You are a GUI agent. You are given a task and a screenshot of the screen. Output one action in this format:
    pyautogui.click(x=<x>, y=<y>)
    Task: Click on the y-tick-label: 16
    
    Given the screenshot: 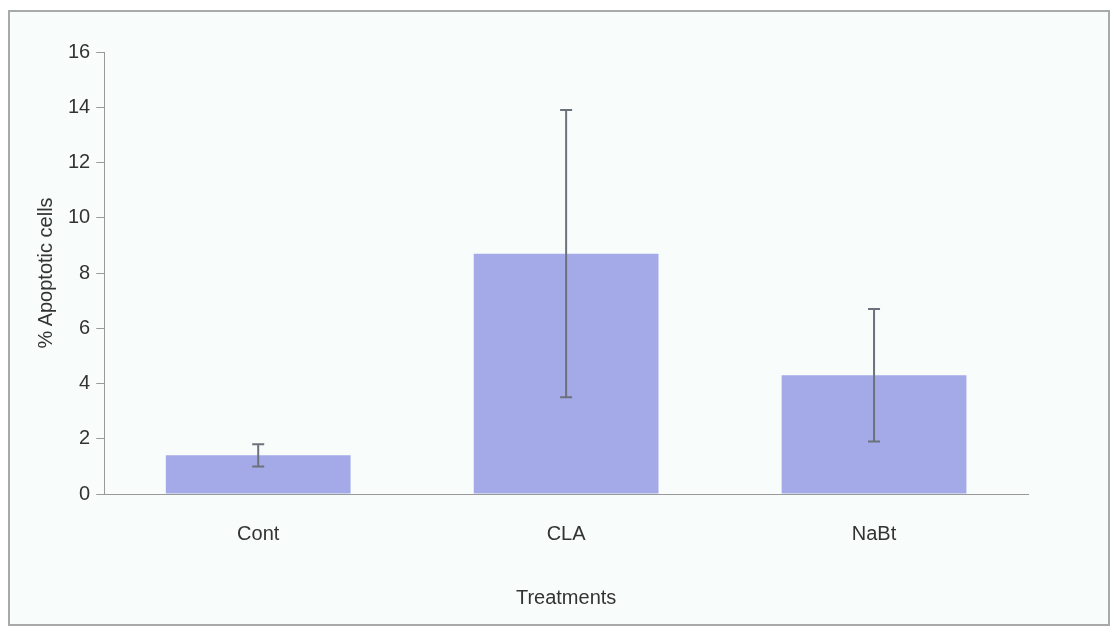 What is the action you would take?
    pyautogui.click(x=79, y=50)
    